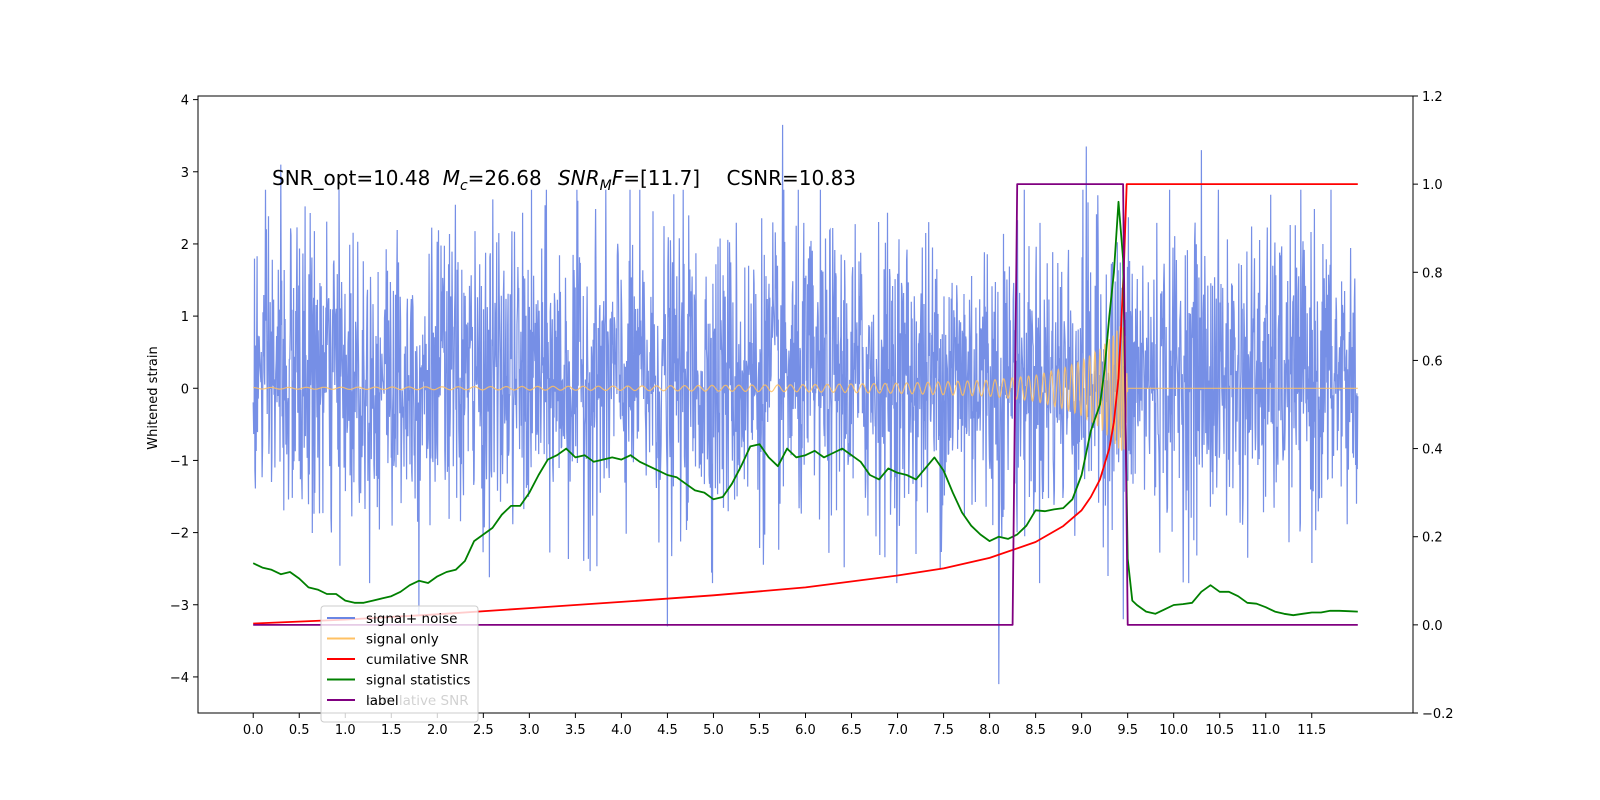 The image size is (1600, 800). I want to click on x-tick-label: 8.0, so click(989, 730).